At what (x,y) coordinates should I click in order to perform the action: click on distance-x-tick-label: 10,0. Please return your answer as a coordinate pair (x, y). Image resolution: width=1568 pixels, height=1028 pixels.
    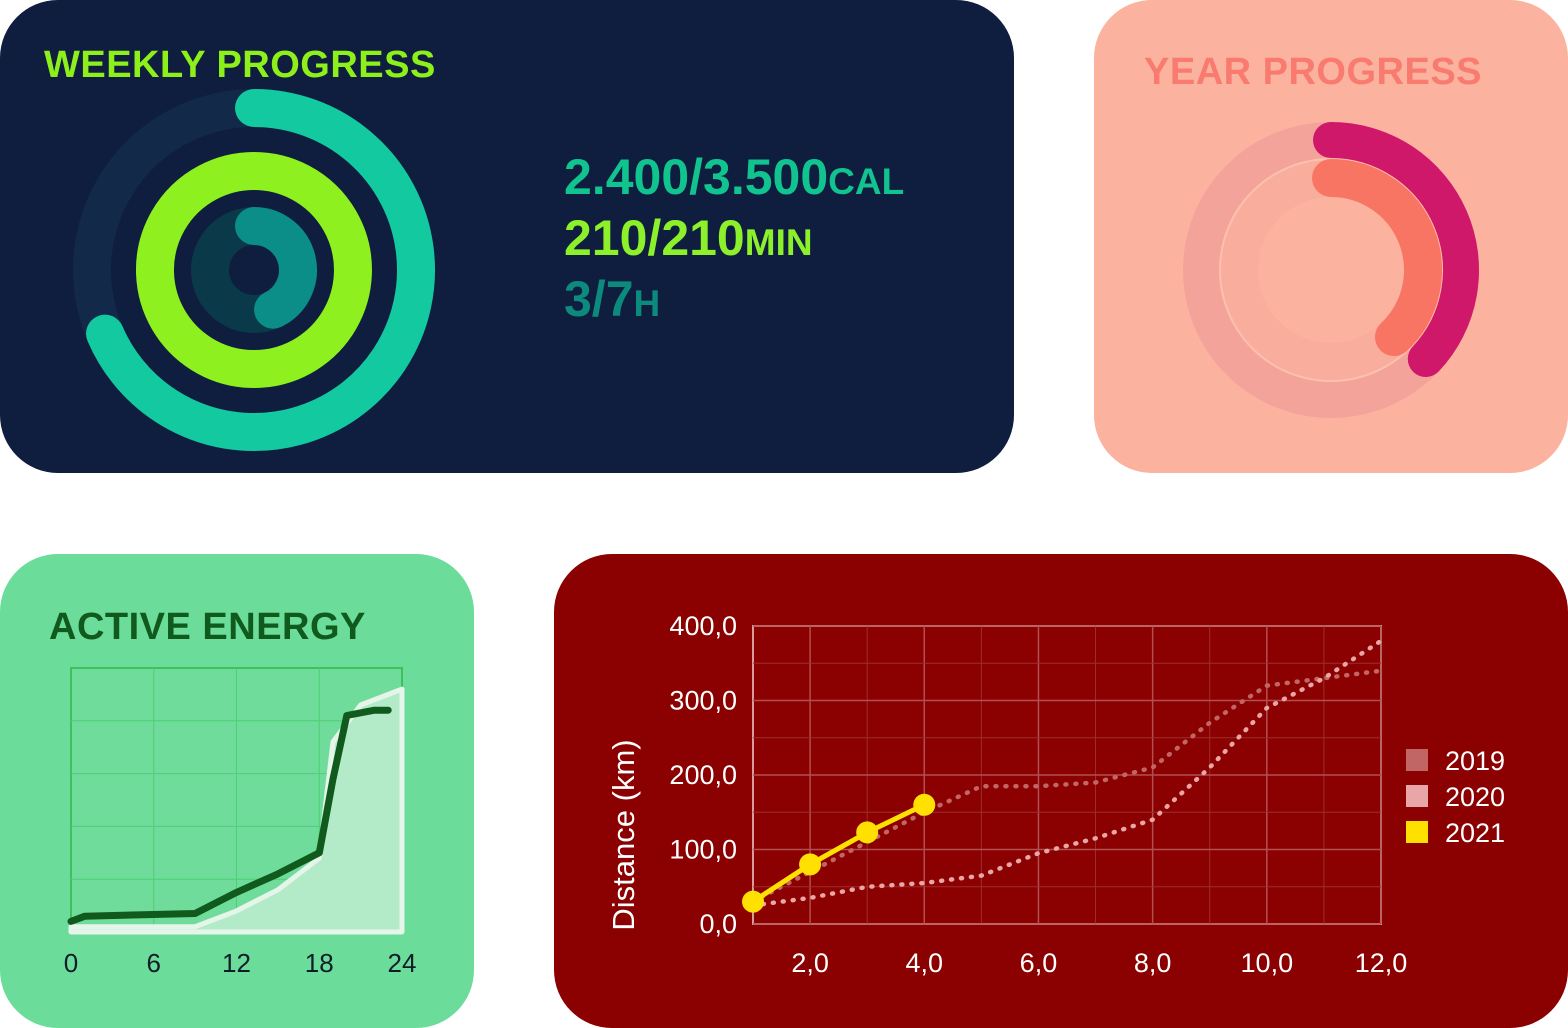
    Looking at the image, I should click on (1267, 963).